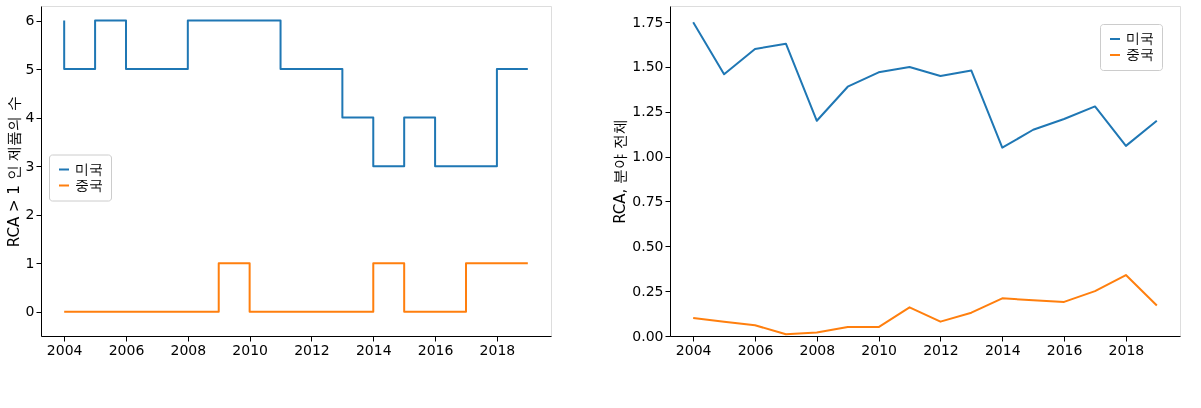 This screenshot has height=408, width=1201. I want to click on y-axis-title: RCA, 분야 전체, so click(620, 171).